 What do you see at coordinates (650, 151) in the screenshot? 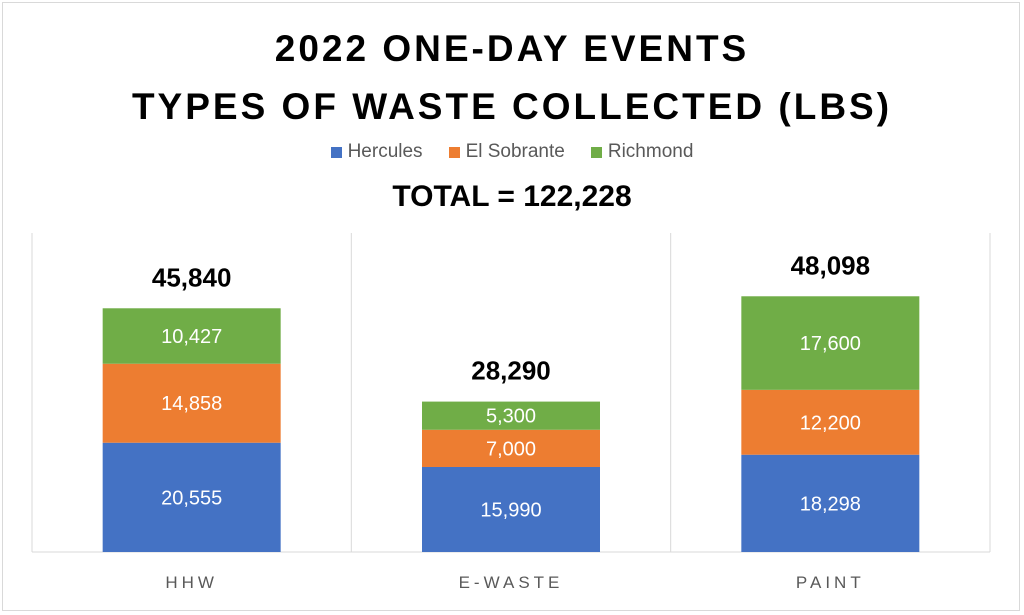
I see `legend-label: Richmond` at bounding box center [650, 151].